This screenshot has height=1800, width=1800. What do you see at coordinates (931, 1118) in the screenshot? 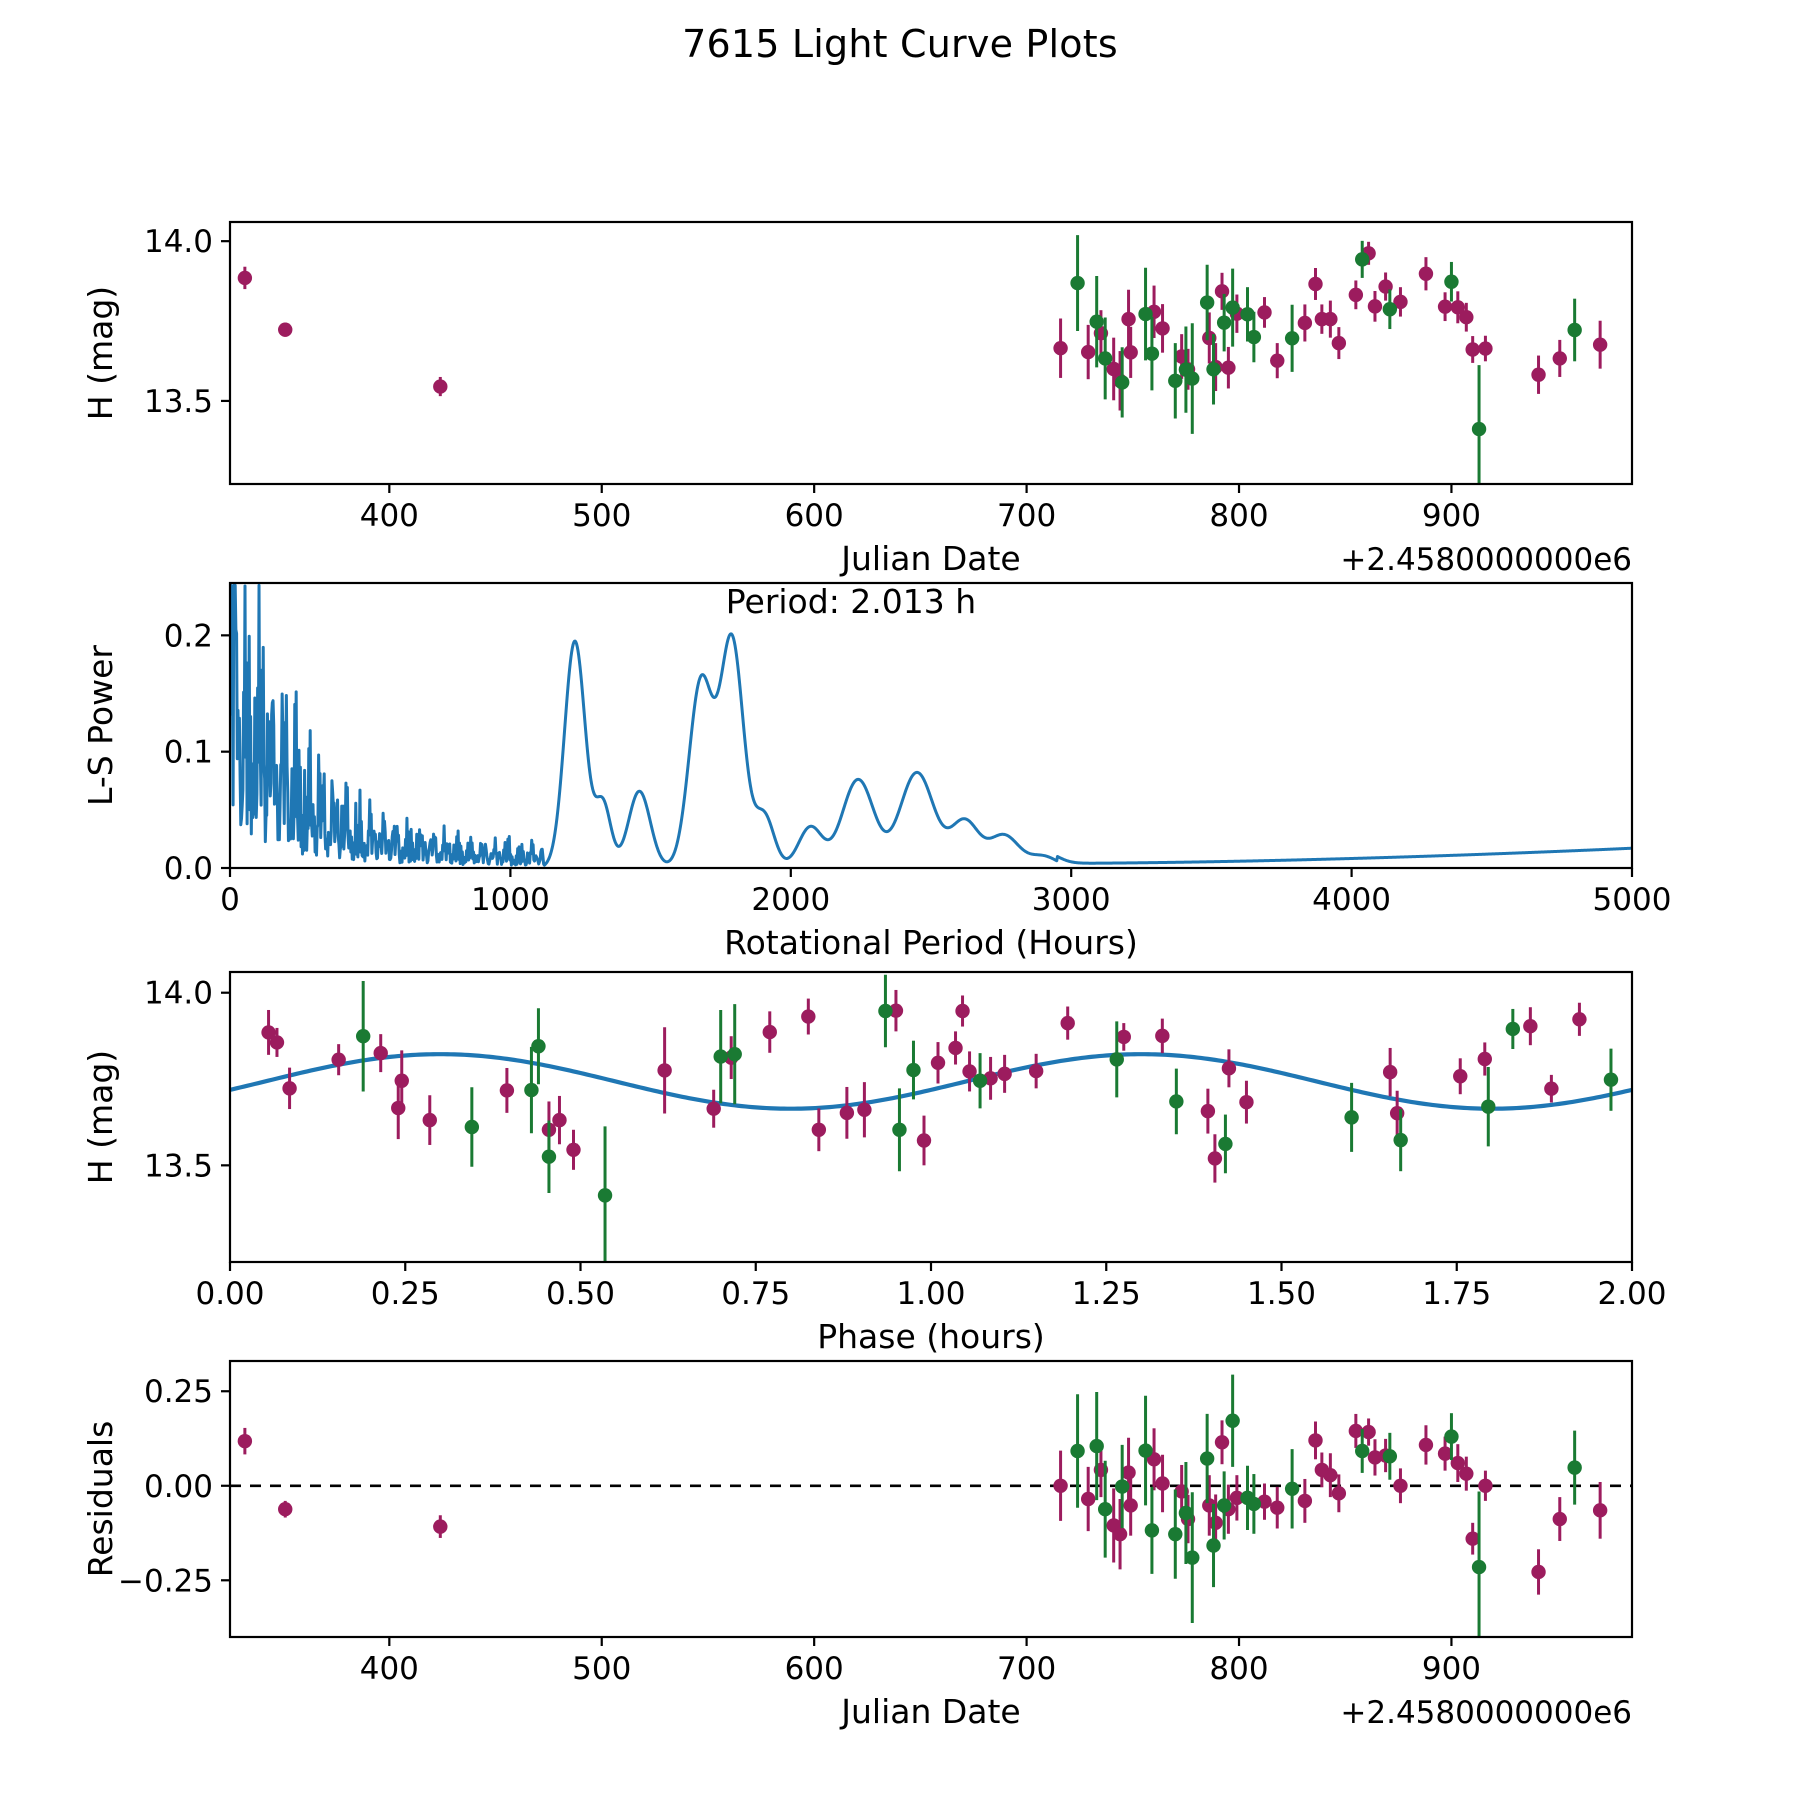
I see `plot-area-phase-folded` at bounding box center [931, 1118].